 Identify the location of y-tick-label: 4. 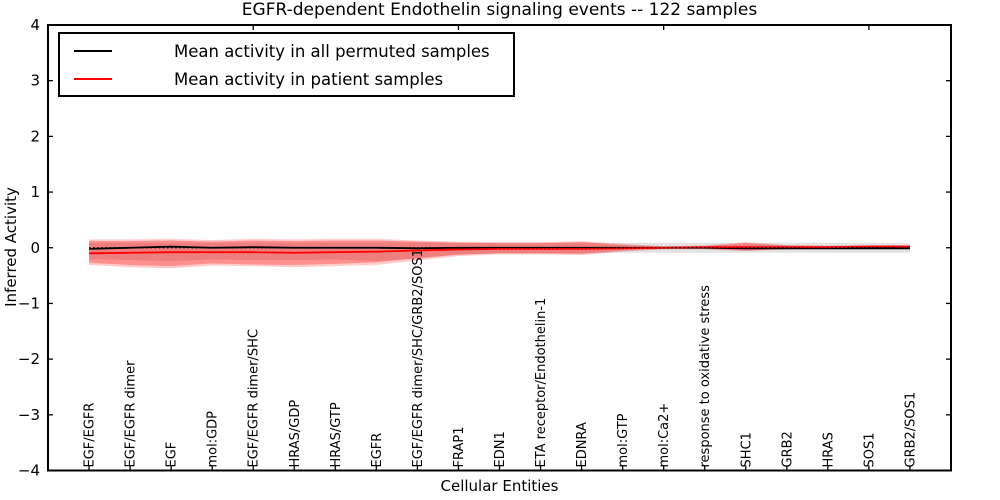
(35, 25).